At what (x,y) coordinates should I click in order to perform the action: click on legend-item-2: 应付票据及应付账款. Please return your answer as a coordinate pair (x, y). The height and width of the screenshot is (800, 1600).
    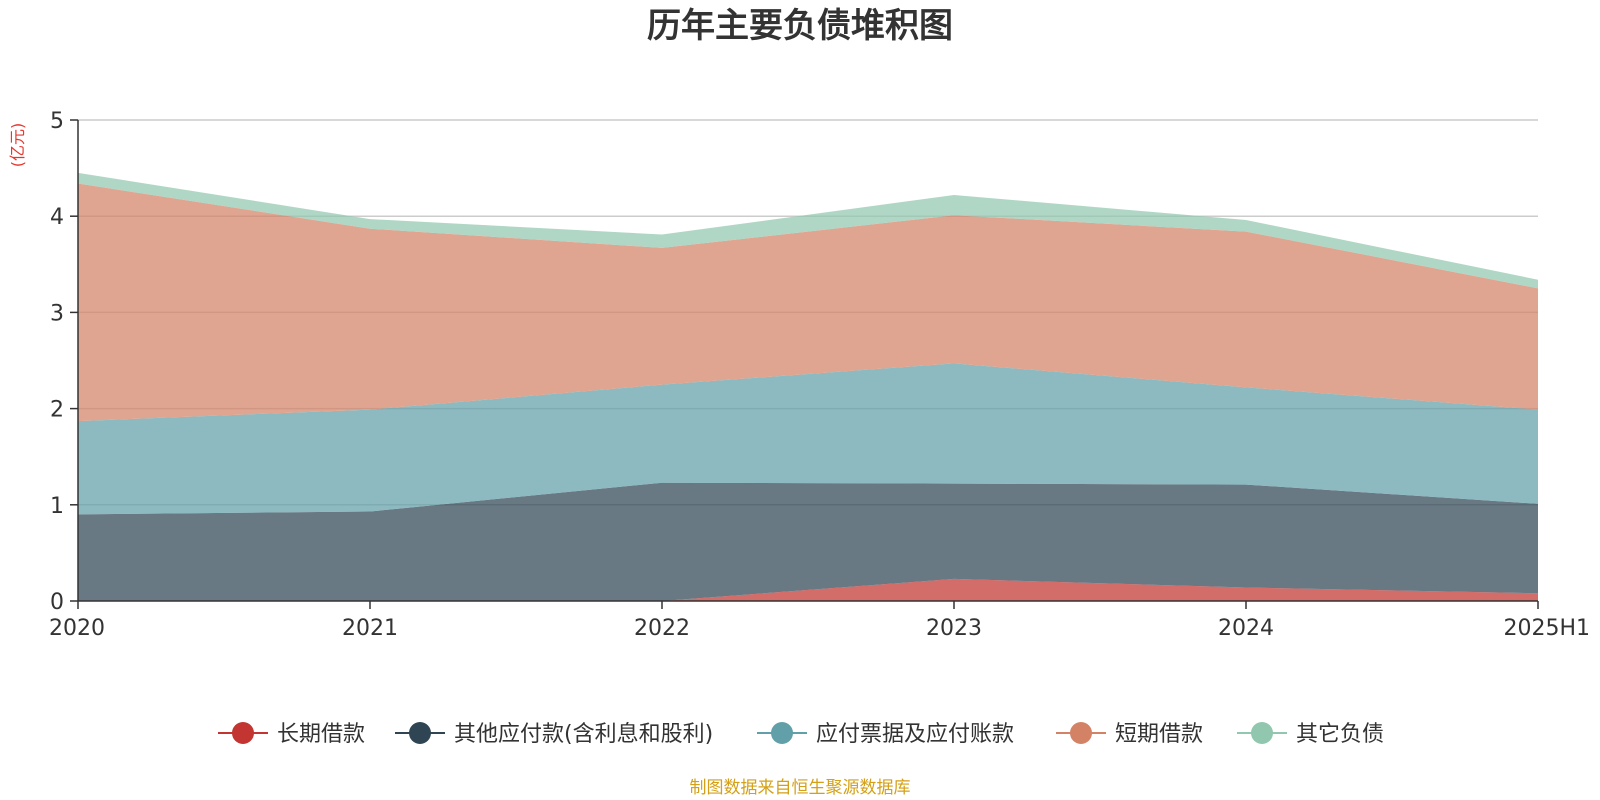
    Looking at the image, I should click on (885, 734).